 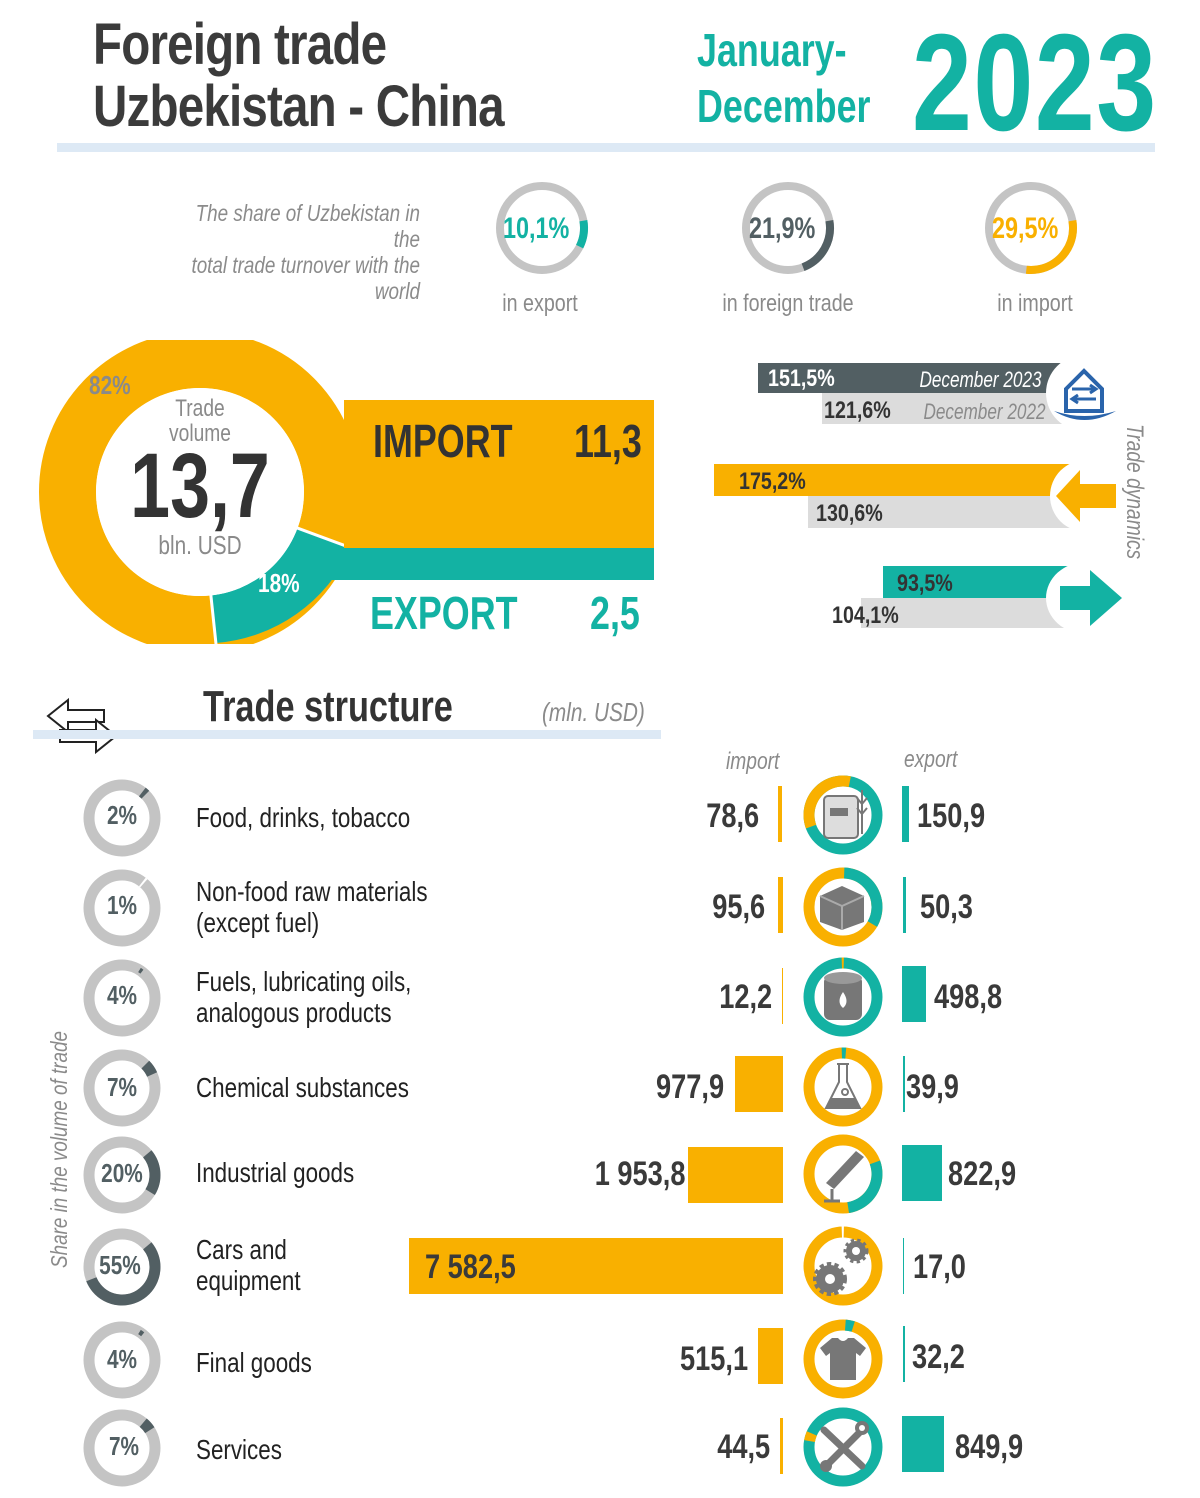 What do you see at coordinates (1035, 303) in the screenshot?
I see `share-import-label: in import` at bounding box center [1035, 303].